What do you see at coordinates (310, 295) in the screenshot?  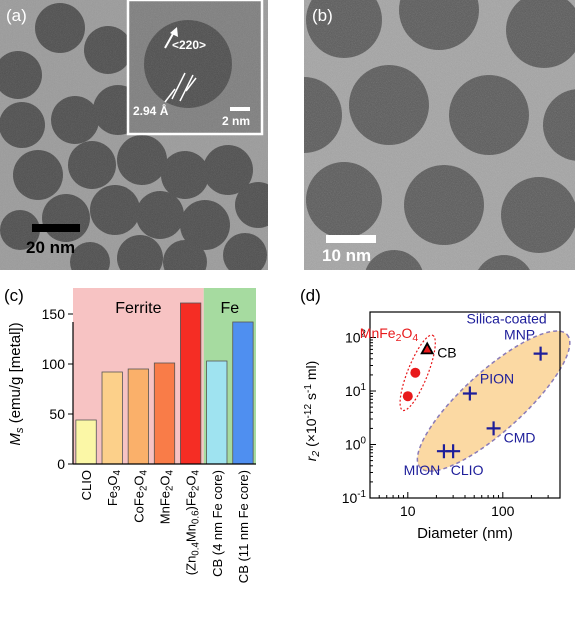 I see `panel-d-label: (d)` at bounding box center [310, 295].